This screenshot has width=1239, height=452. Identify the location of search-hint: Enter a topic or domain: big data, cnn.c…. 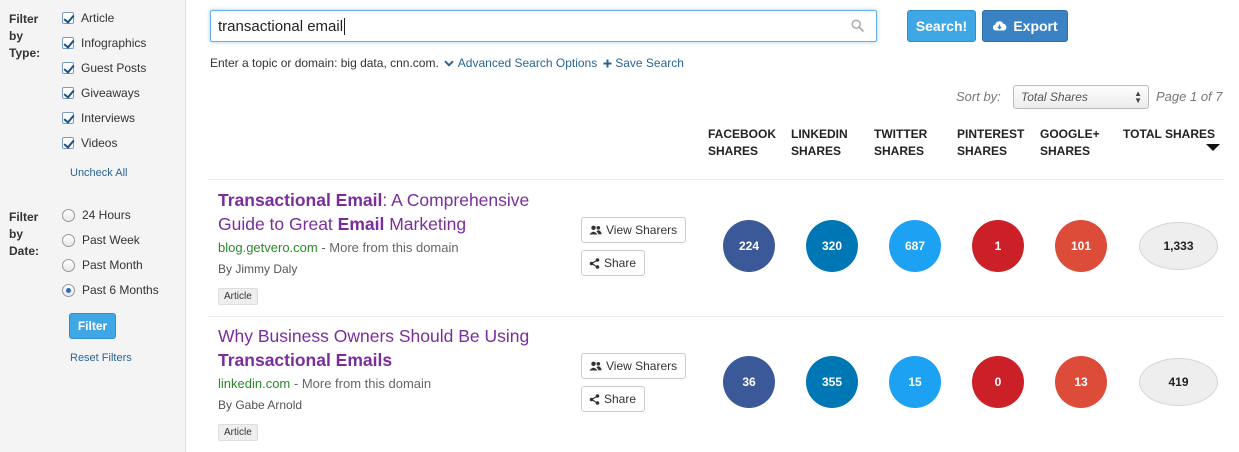
(447, 63).